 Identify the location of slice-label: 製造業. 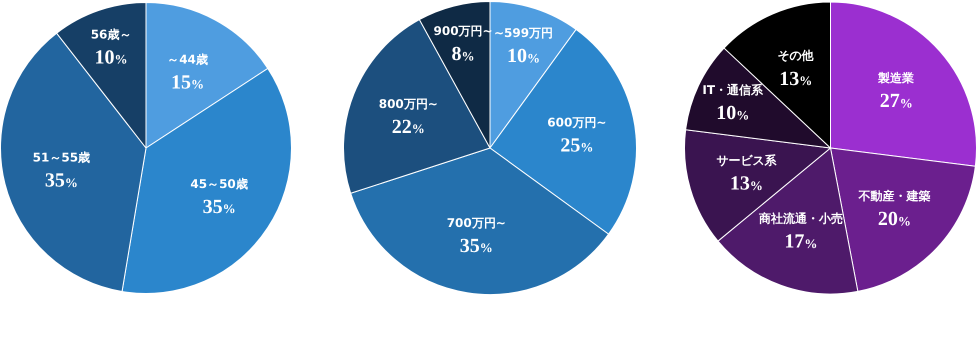
(895, 78).